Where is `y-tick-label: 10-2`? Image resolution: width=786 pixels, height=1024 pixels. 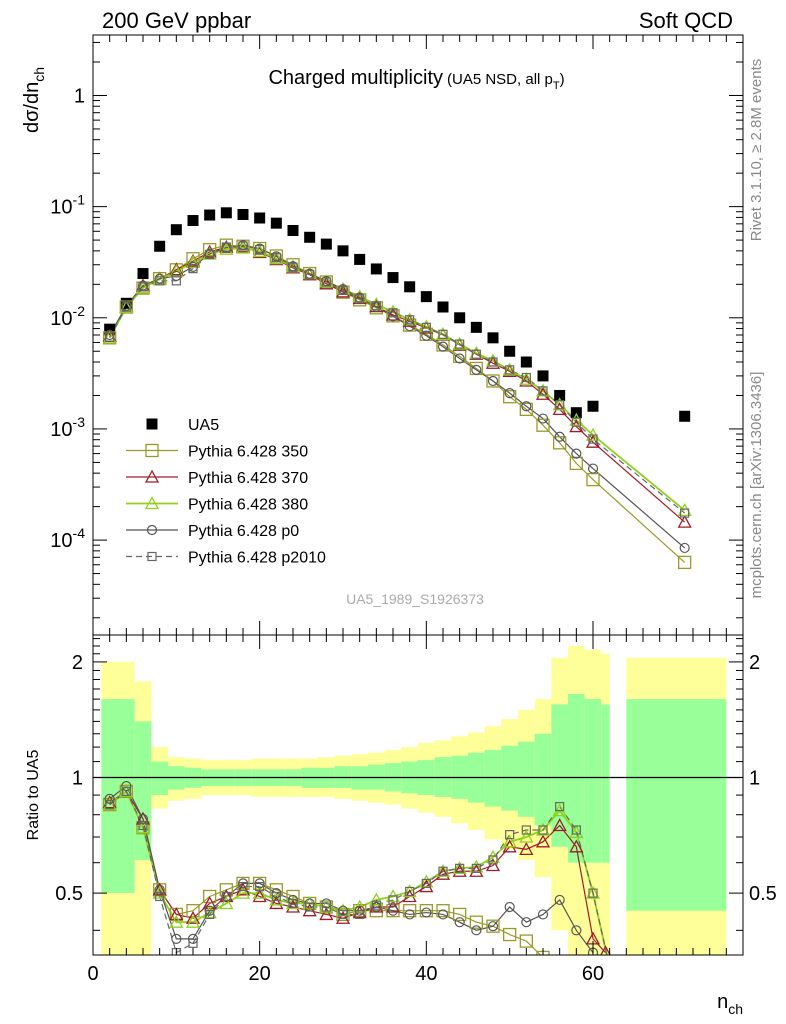
y-tick-label: 10-2 is located at coordinates (67, 316).